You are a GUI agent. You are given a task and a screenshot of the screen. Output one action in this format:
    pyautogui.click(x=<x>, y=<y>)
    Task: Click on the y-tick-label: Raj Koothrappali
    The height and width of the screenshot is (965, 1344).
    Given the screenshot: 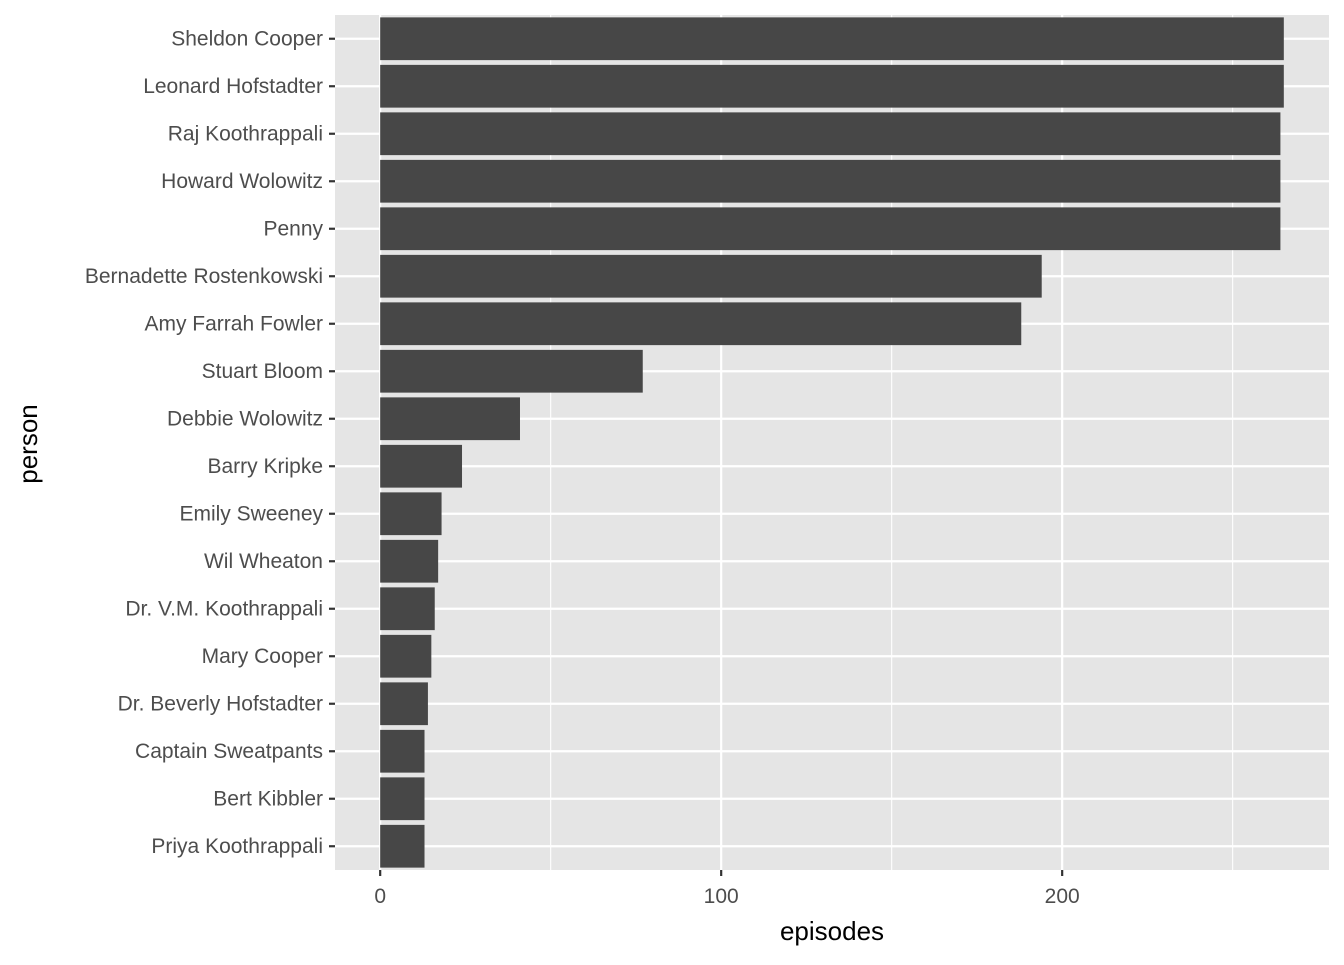 What is the action you would take?
    pyautogui.click(x=245, y=133)
    